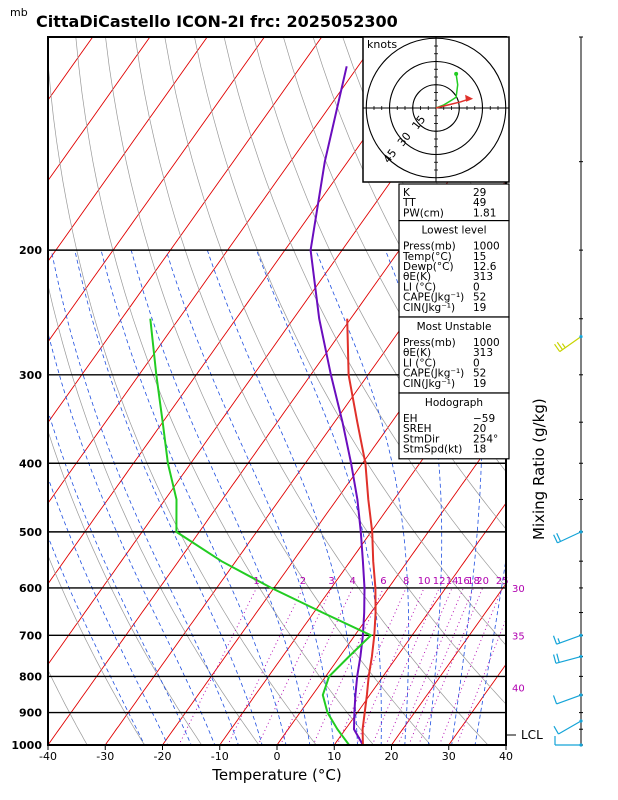 The width and height of the screenshot is (618, 800). I want to click on y-tick-label: 500, so click(30, 532).